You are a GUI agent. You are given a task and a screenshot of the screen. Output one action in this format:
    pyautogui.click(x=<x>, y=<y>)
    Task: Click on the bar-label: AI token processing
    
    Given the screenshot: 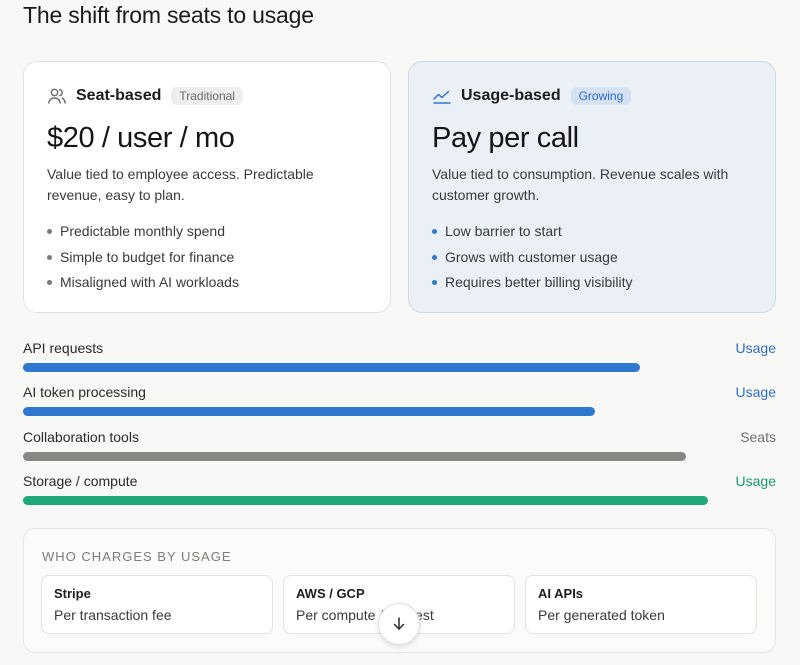 What is the action you would take?
    pyautogui.click(x=84, y=392)
    